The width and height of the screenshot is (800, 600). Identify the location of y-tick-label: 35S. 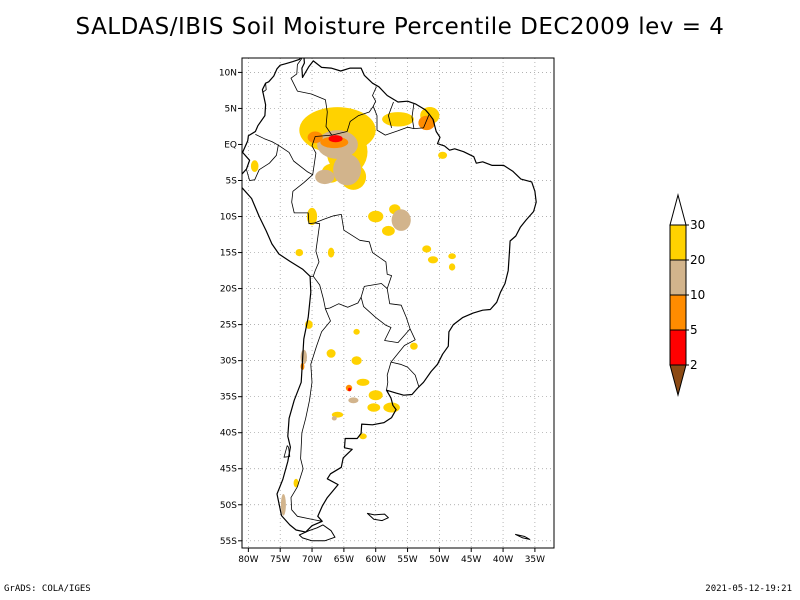
(228, 398).